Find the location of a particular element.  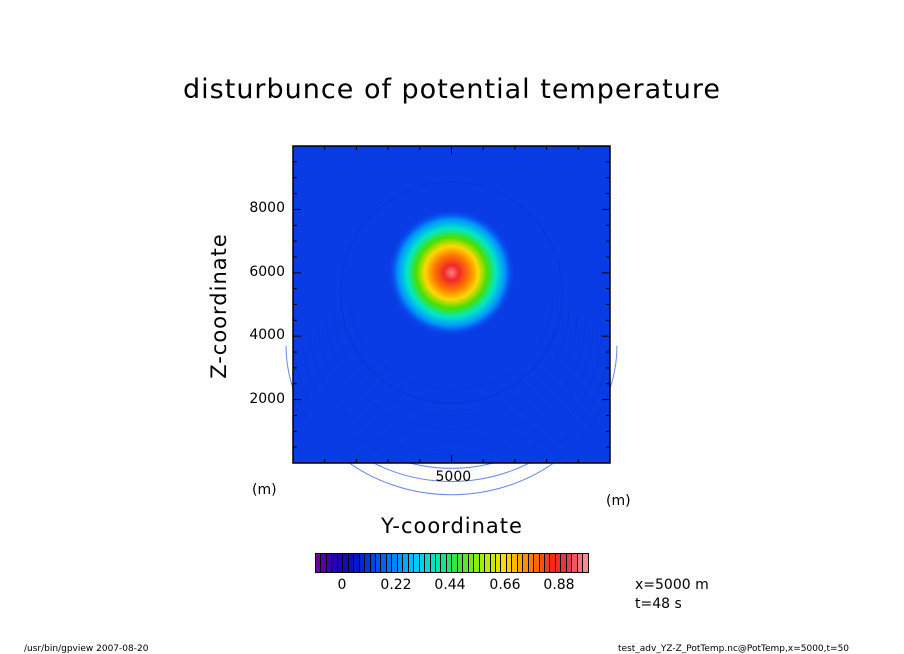

chart-title: disturbunce of potential temperature is located at coordinates (452, 89).